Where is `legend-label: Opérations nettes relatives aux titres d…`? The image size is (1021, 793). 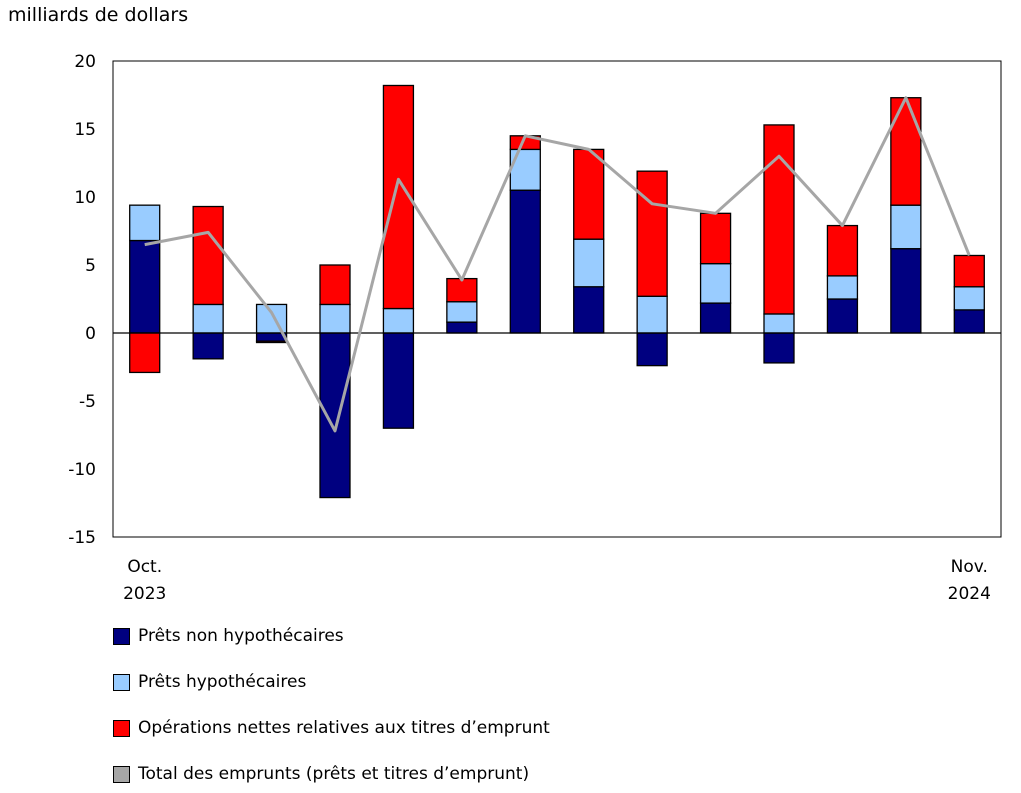 legend-label: Opérations nettes relatives aux titres d… is located at coordinates (344, 728).